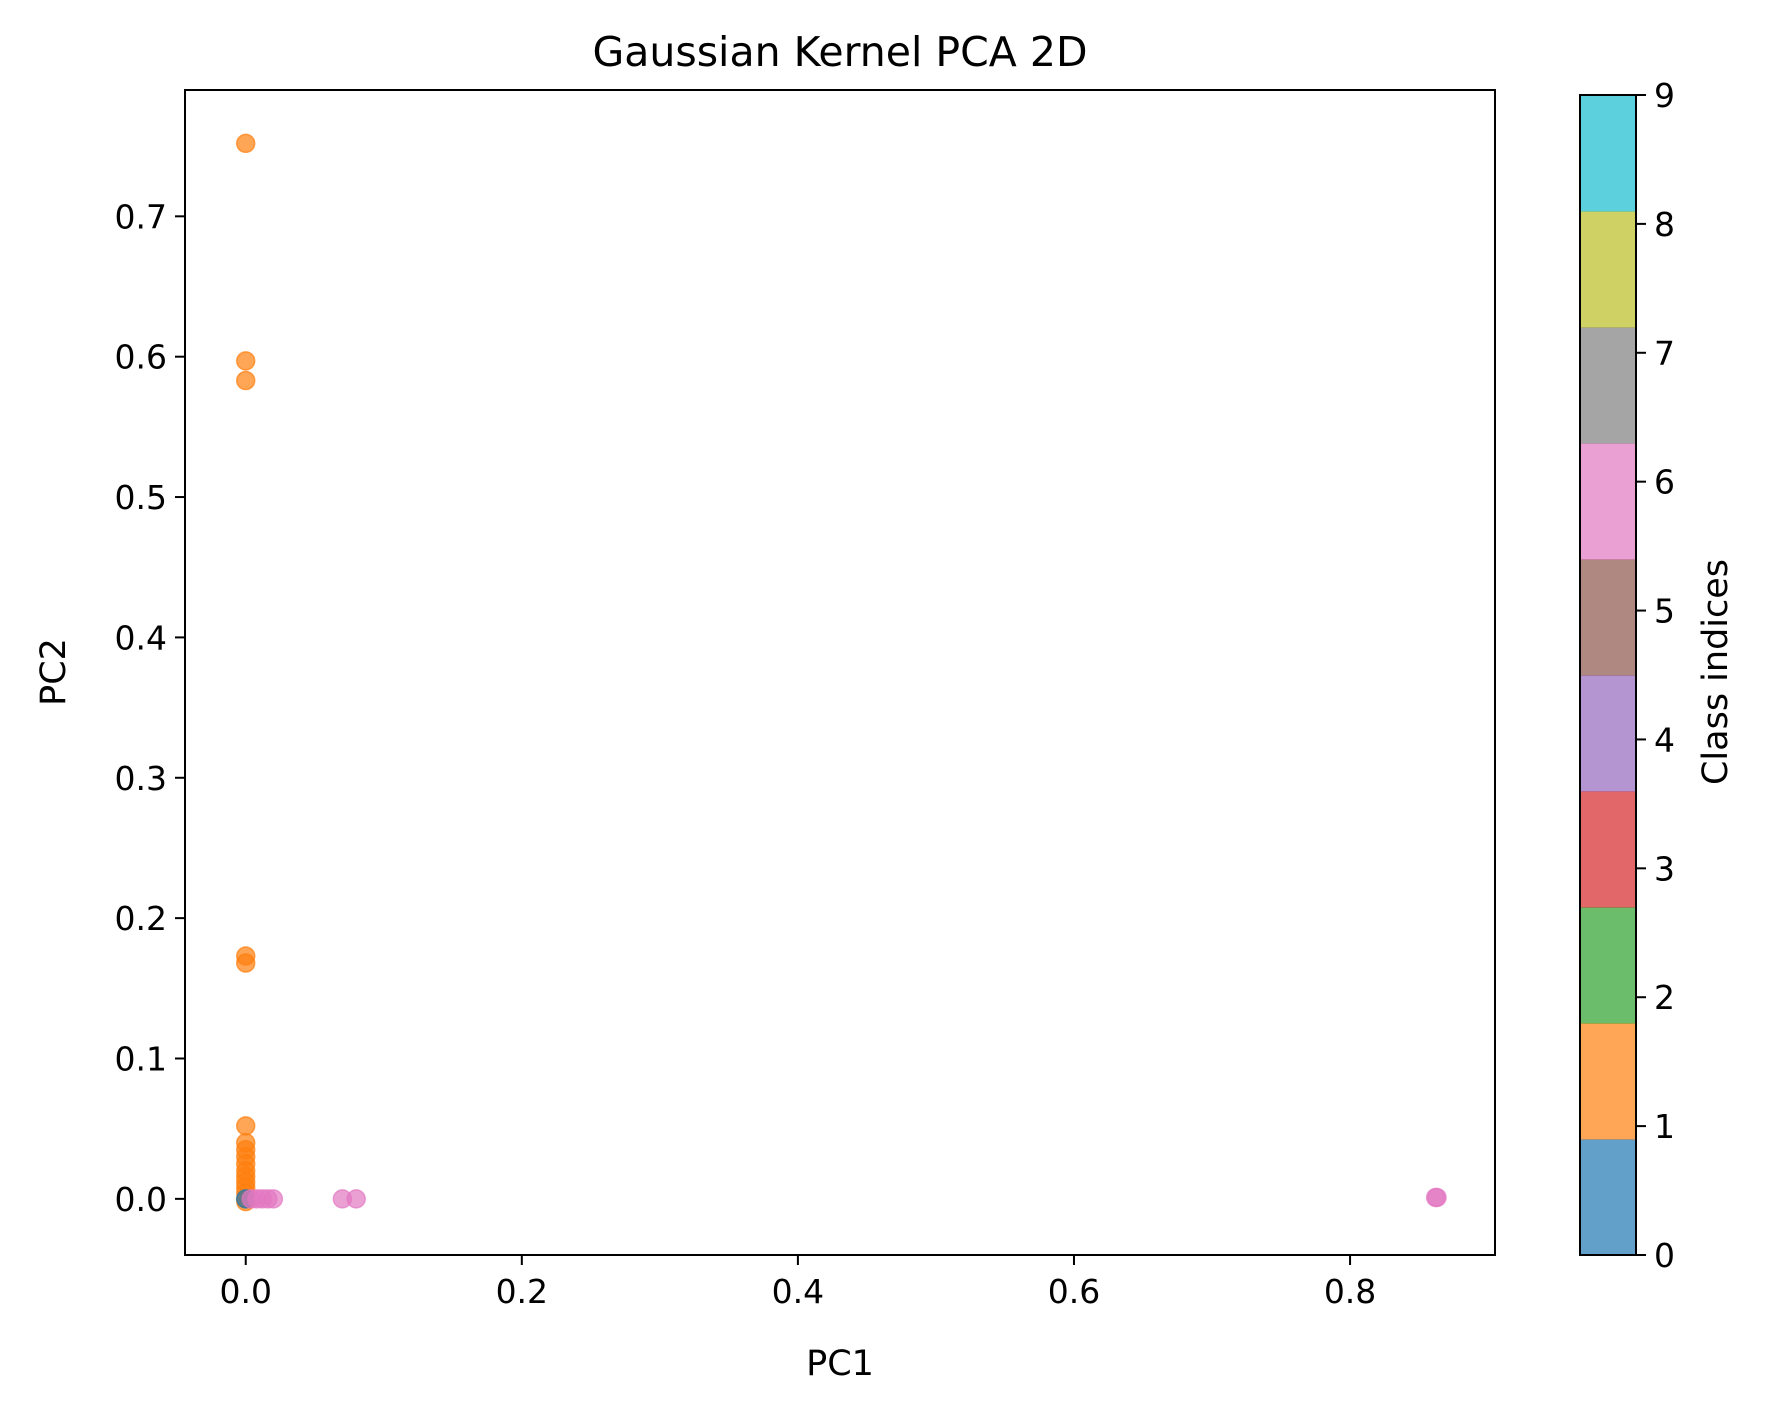 This screenshot has height=1407, width=1769. What do you see at coordinates (141, 1199) in the screenshot?
I see `y-tick-label: 0.0` at bounding box center [141, 1199].